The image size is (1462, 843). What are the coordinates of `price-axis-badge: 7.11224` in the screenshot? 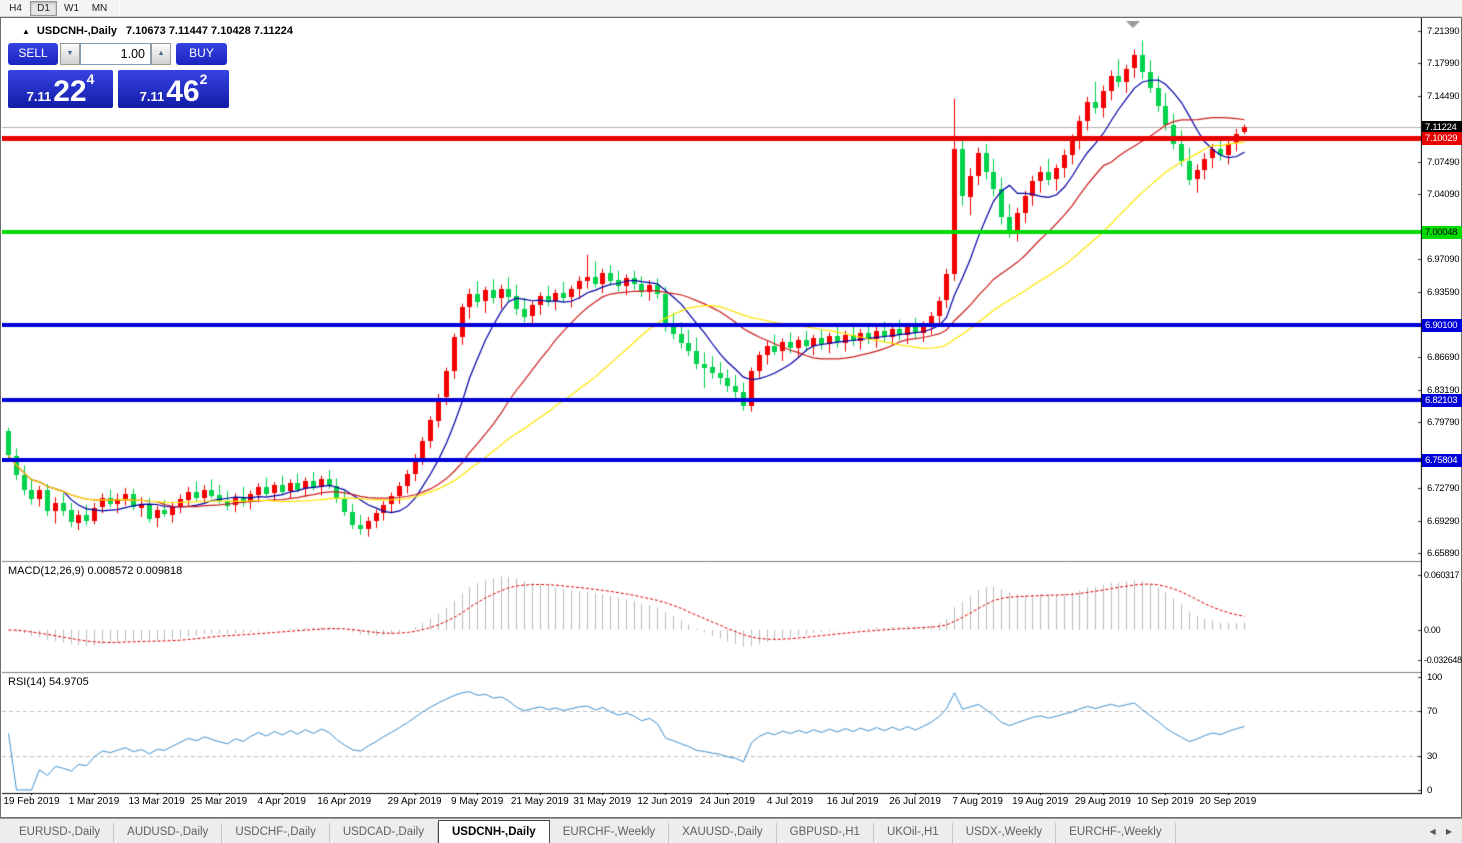 It's located at (1442, 127).